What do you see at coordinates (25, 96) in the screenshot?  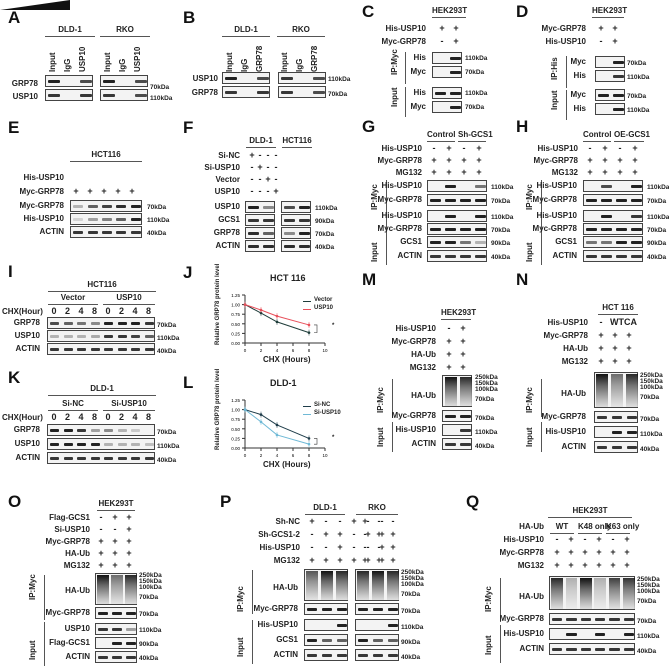 I see `row-label: USP10` at bounding box center [25, 96].